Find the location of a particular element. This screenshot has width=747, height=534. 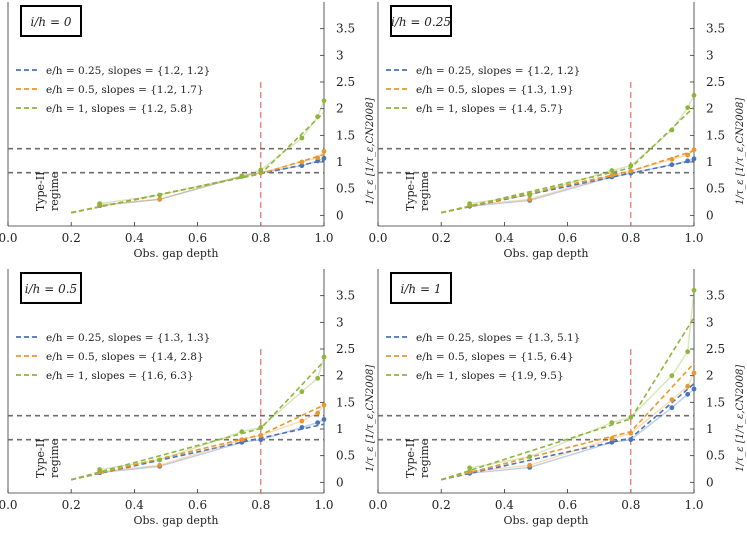

series-2-fit-line is located at coordinates (568, 182).